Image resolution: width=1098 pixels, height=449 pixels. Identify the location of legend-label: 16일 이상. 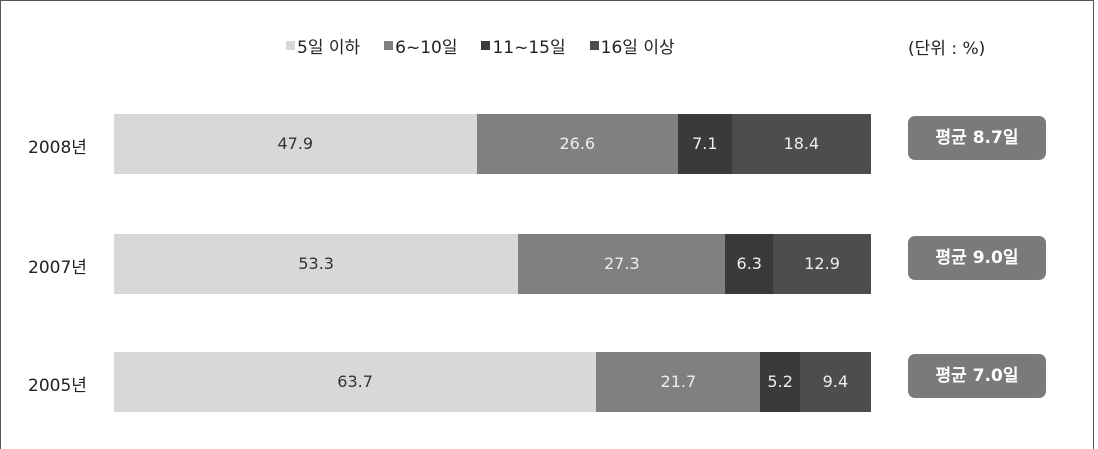
(637, 47).